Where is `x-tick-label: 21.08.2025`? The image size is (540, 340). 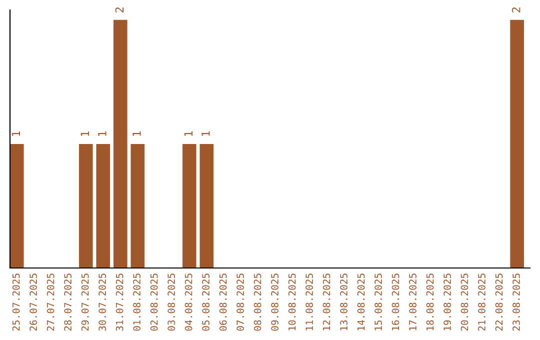 x-tick-label: 21.08.2025 is located at coordinates (482, 302).